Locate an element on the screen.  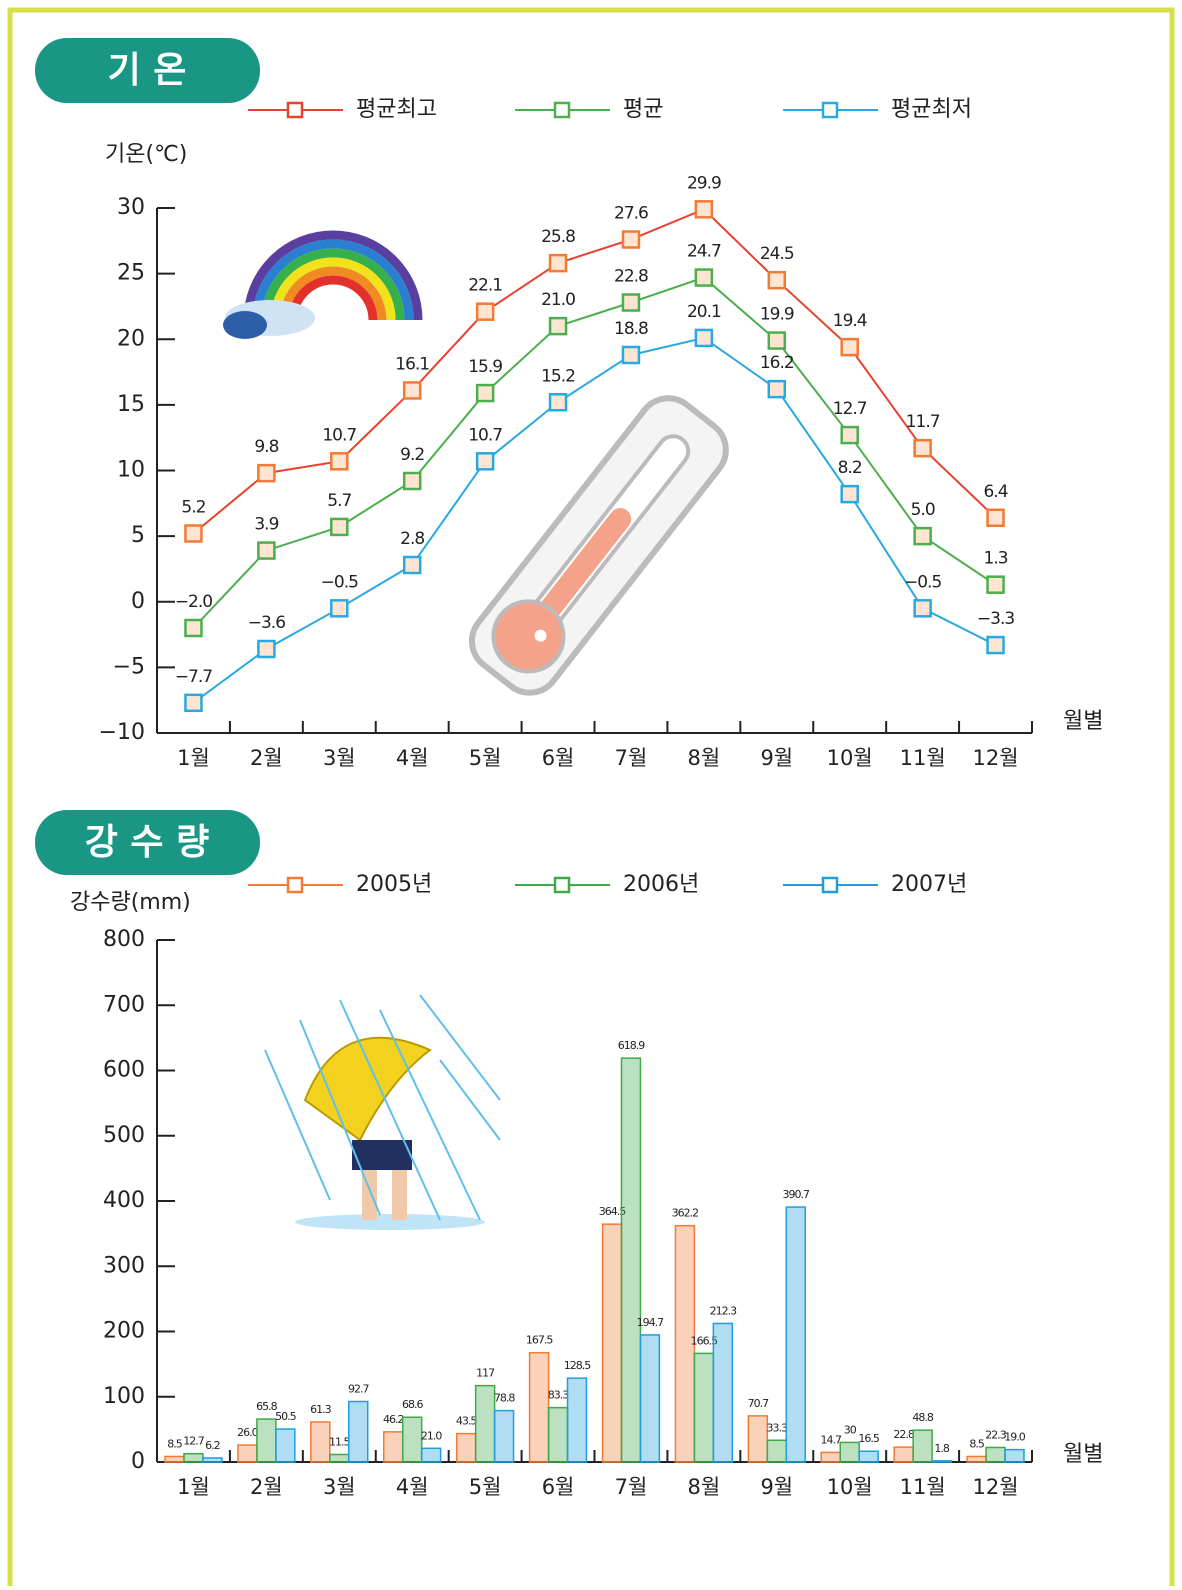
value-label: 24.5 is located at coordinates (777, 254).